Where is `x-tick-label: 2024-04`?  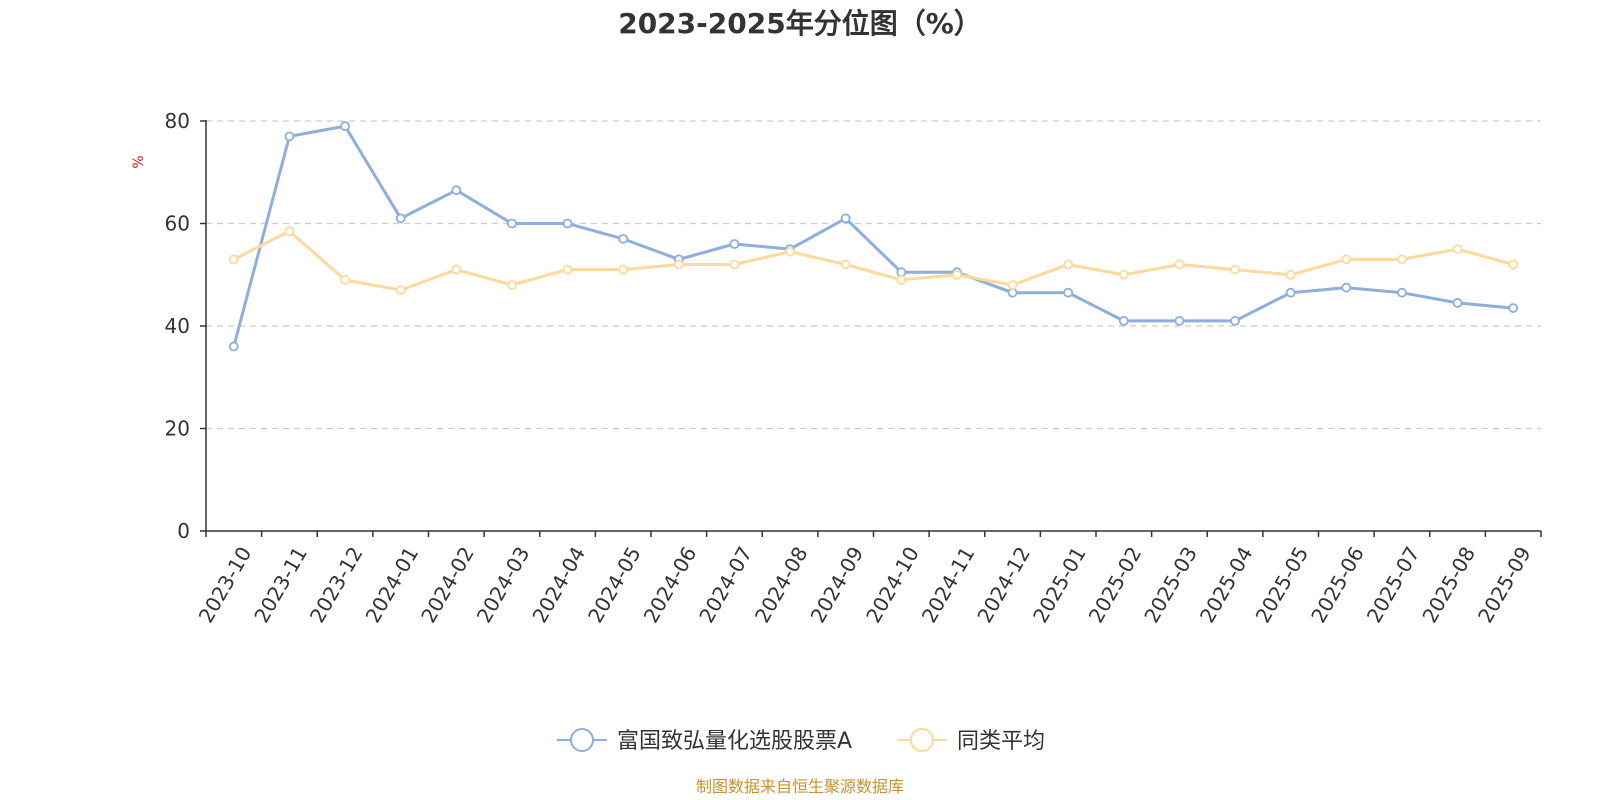
x-tick-label: 2024-04 is located at coordinates (558, 585).